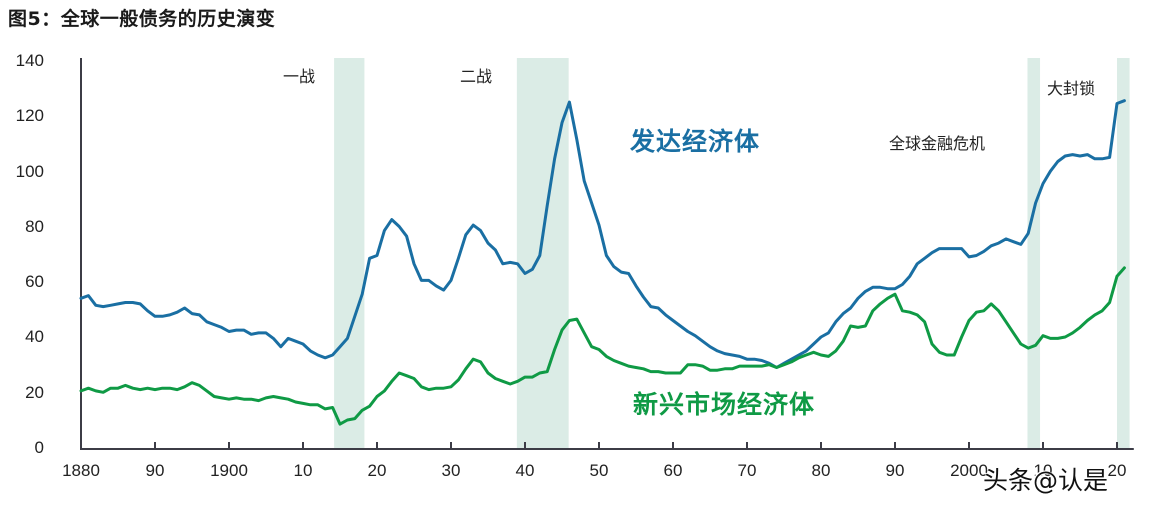 This screenshot has width=1152, height=511. I want to click on y-tick-label: 80, so click(34, 226).